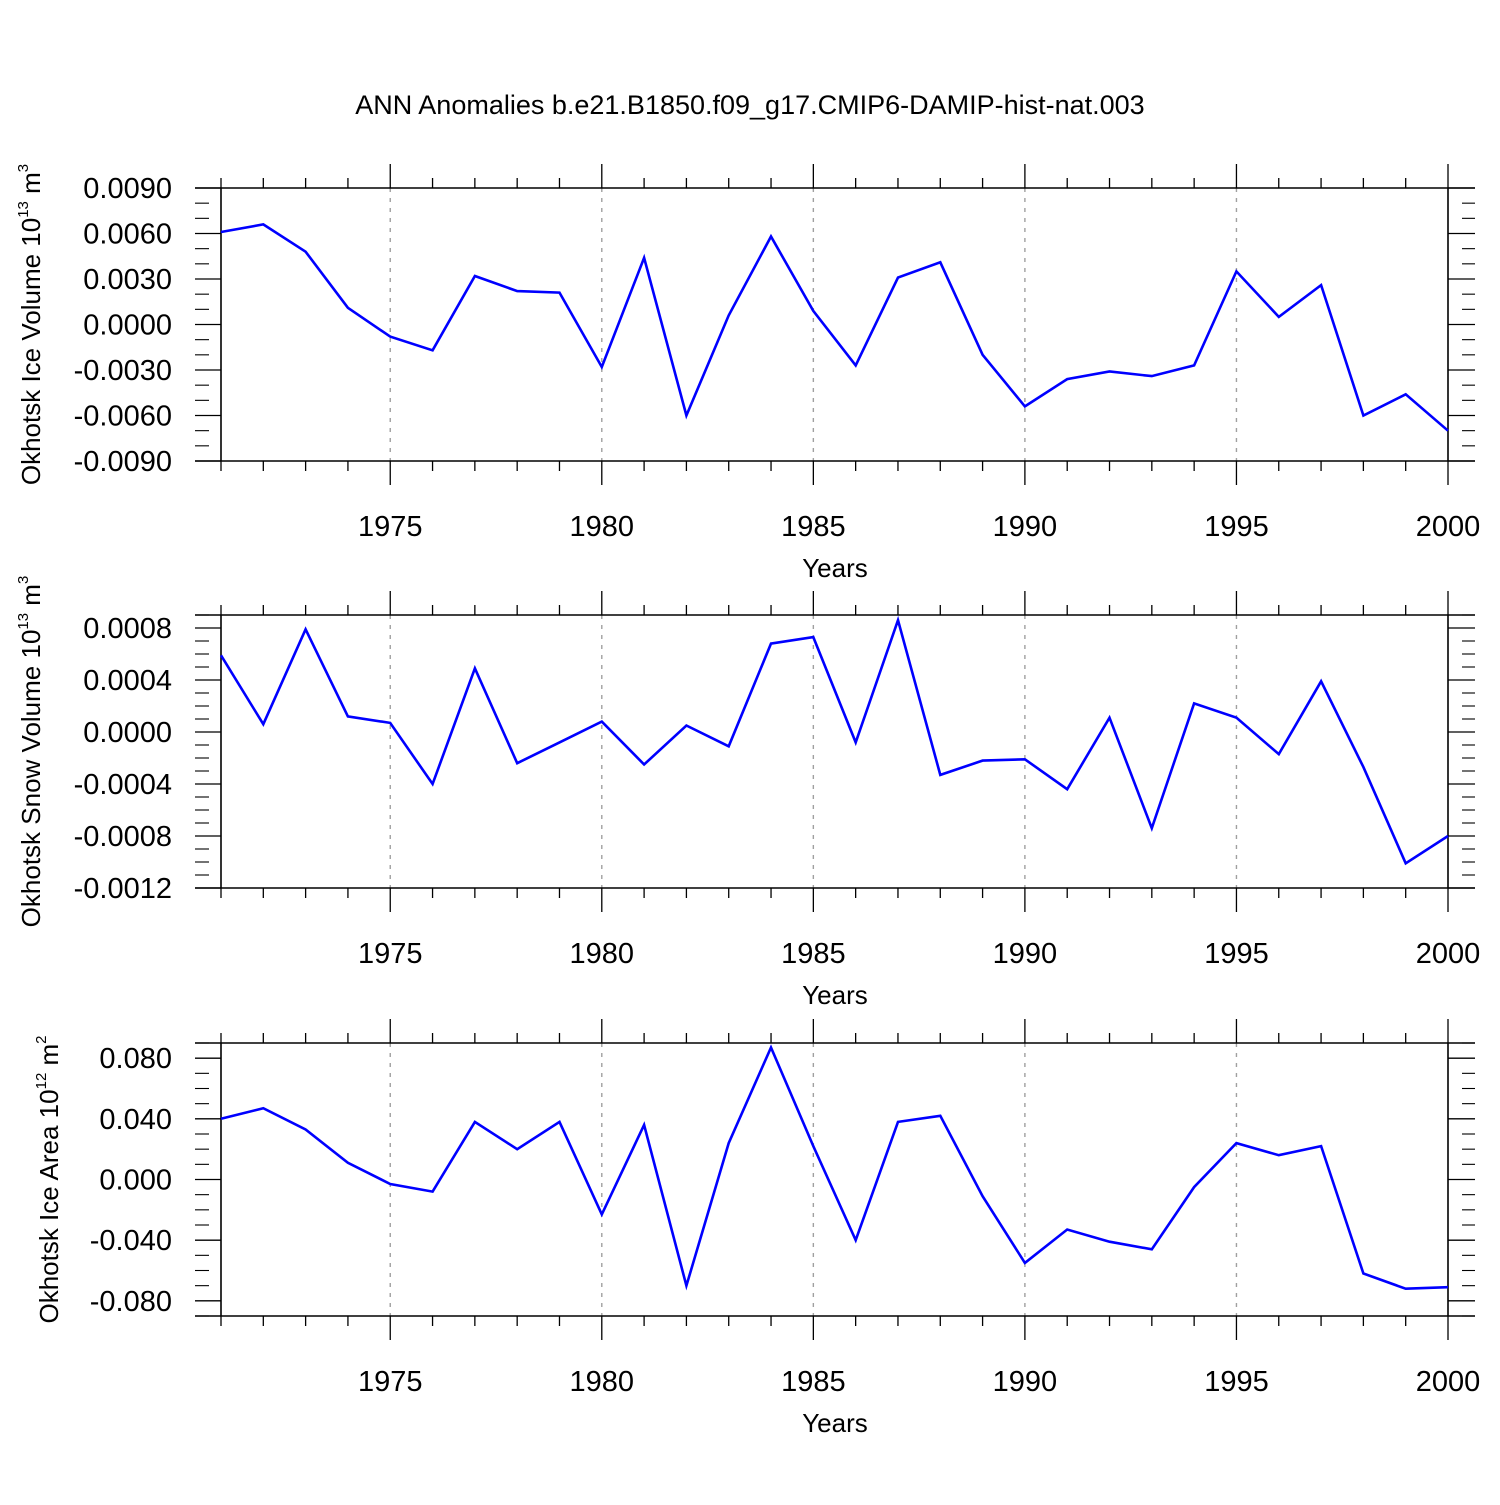 The width and height of the screenshot is (1500, 1505). Describe the element at coordinates (123, 837) in the screenshot. I see `y-tick-label: -0.0008` at that location.